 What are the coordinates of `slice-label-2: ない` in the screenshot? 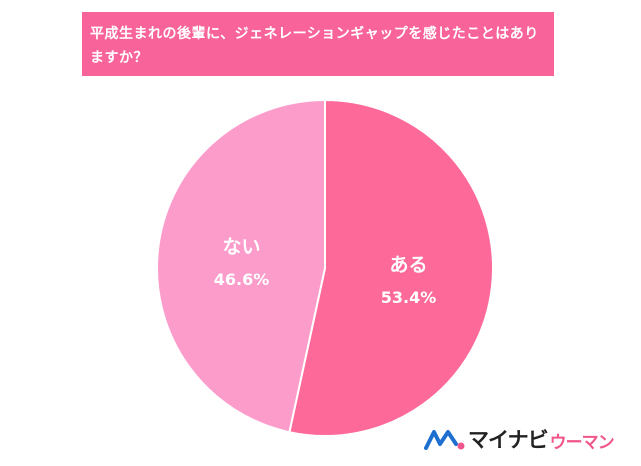 It's located at (241, 247).